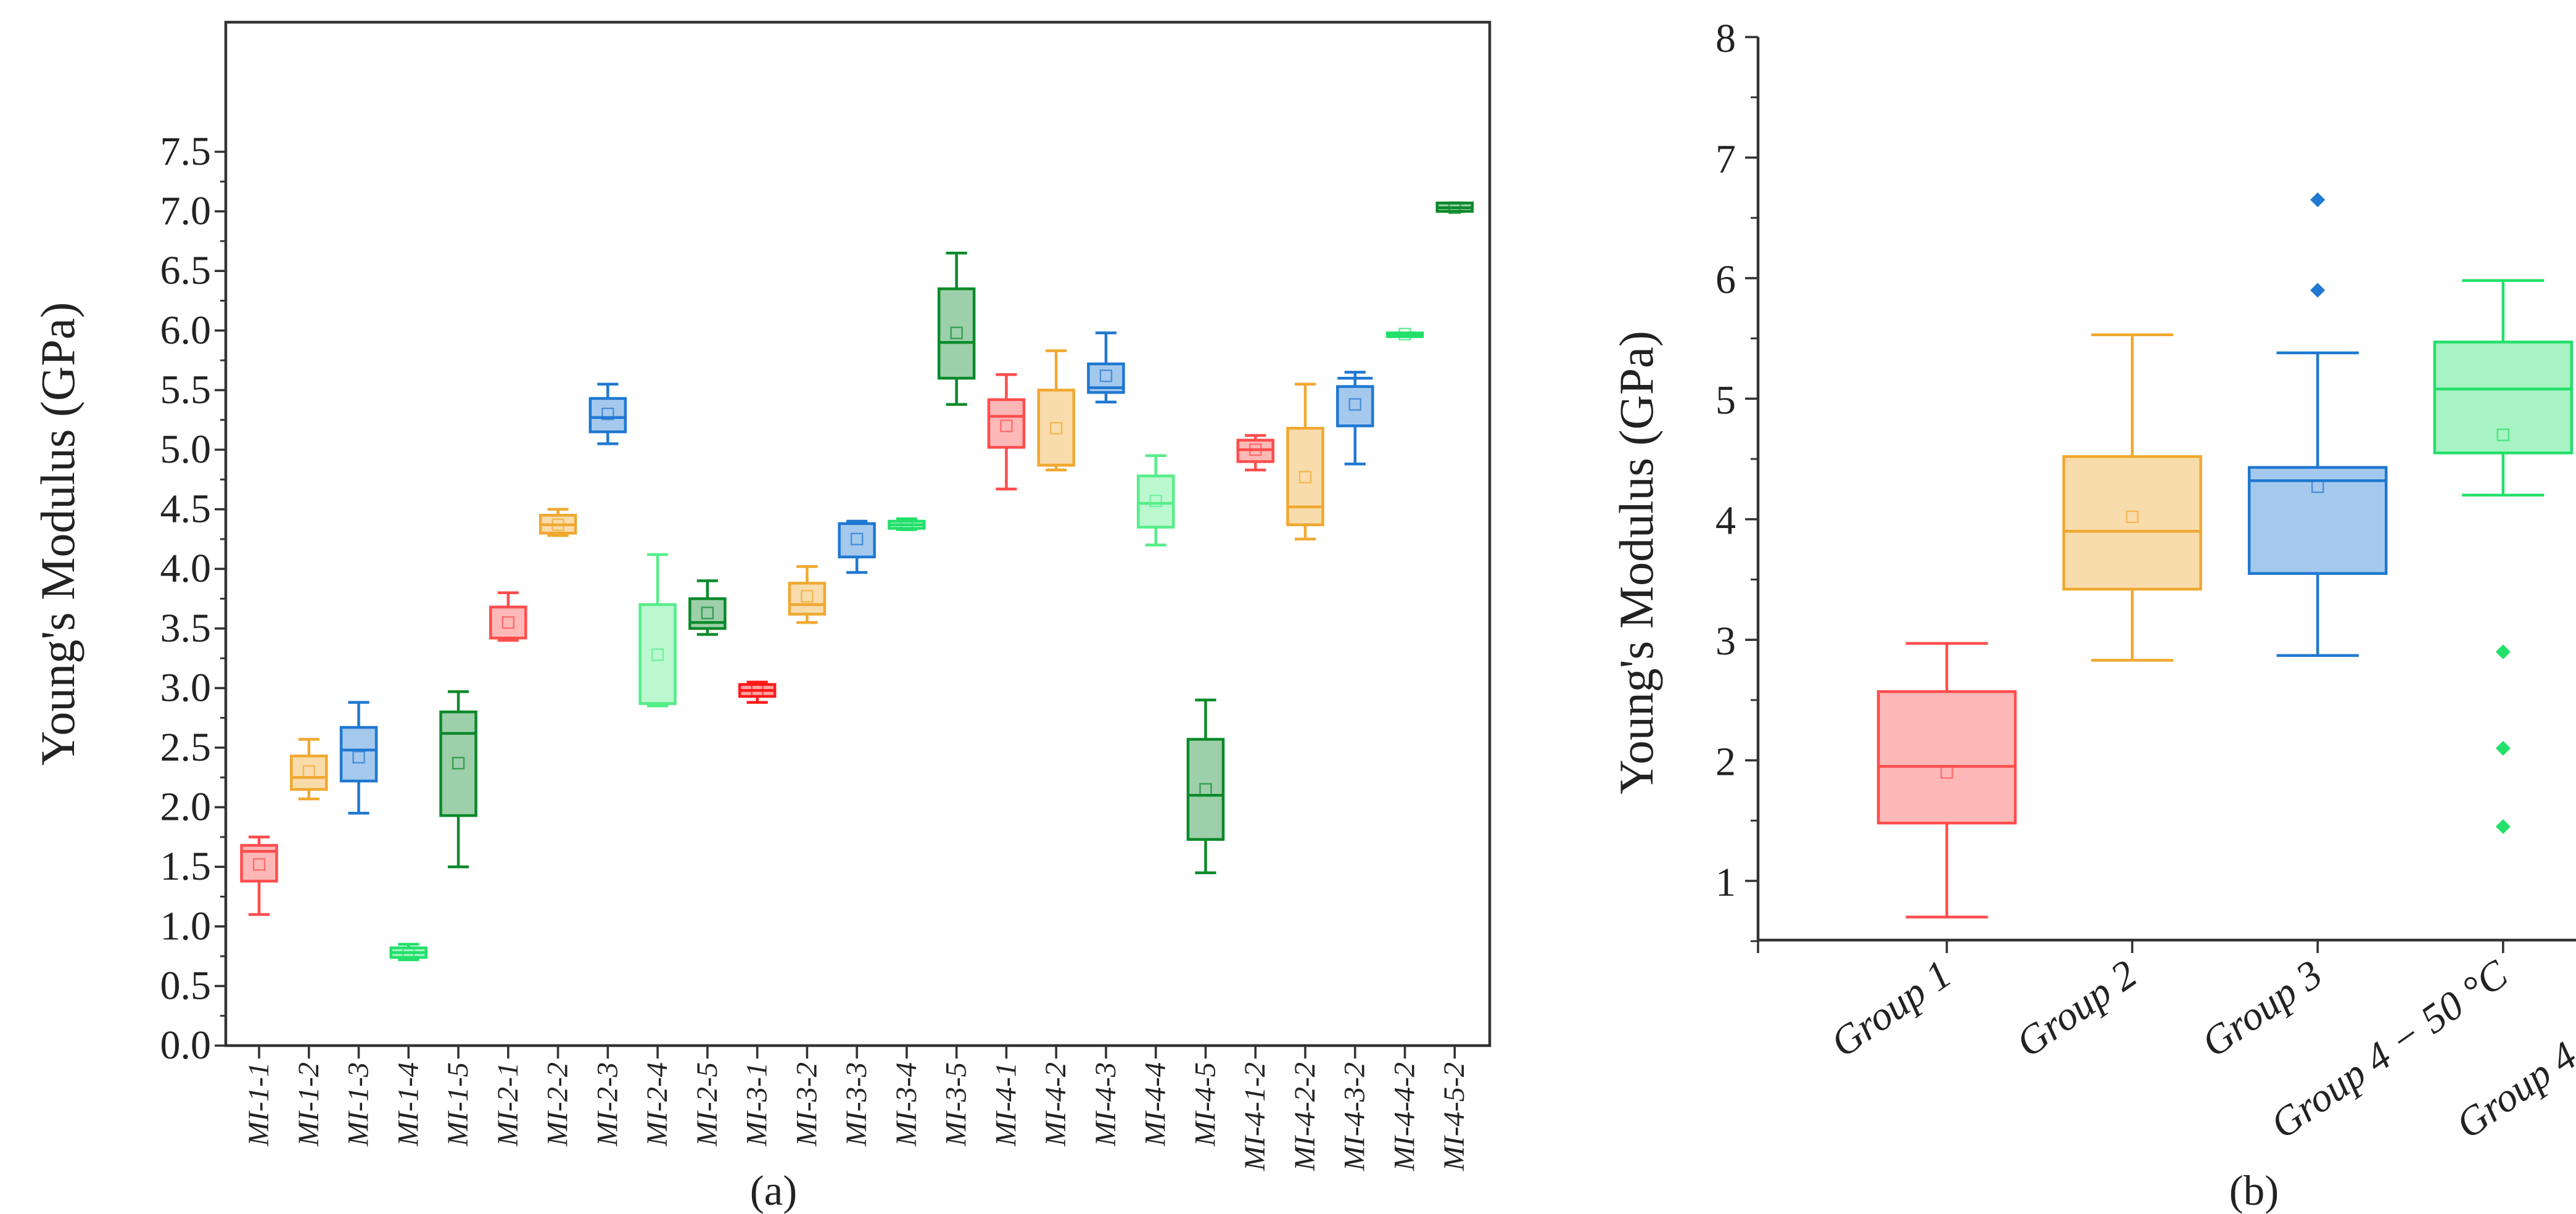 The image size is (2576, 1214). Describe the element at coordinates (2262, 1008) in the screenshot. I see `x-tick-label: Group 3` at that location.